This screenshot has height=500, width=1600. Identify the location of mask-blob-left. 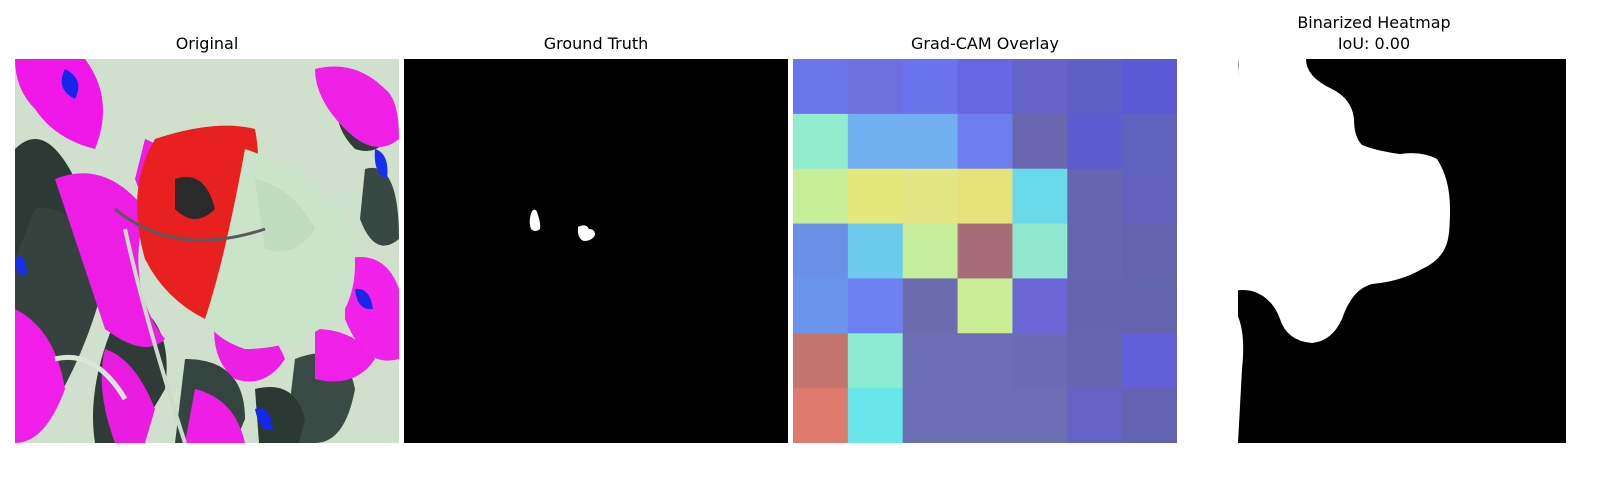
(535, 220).